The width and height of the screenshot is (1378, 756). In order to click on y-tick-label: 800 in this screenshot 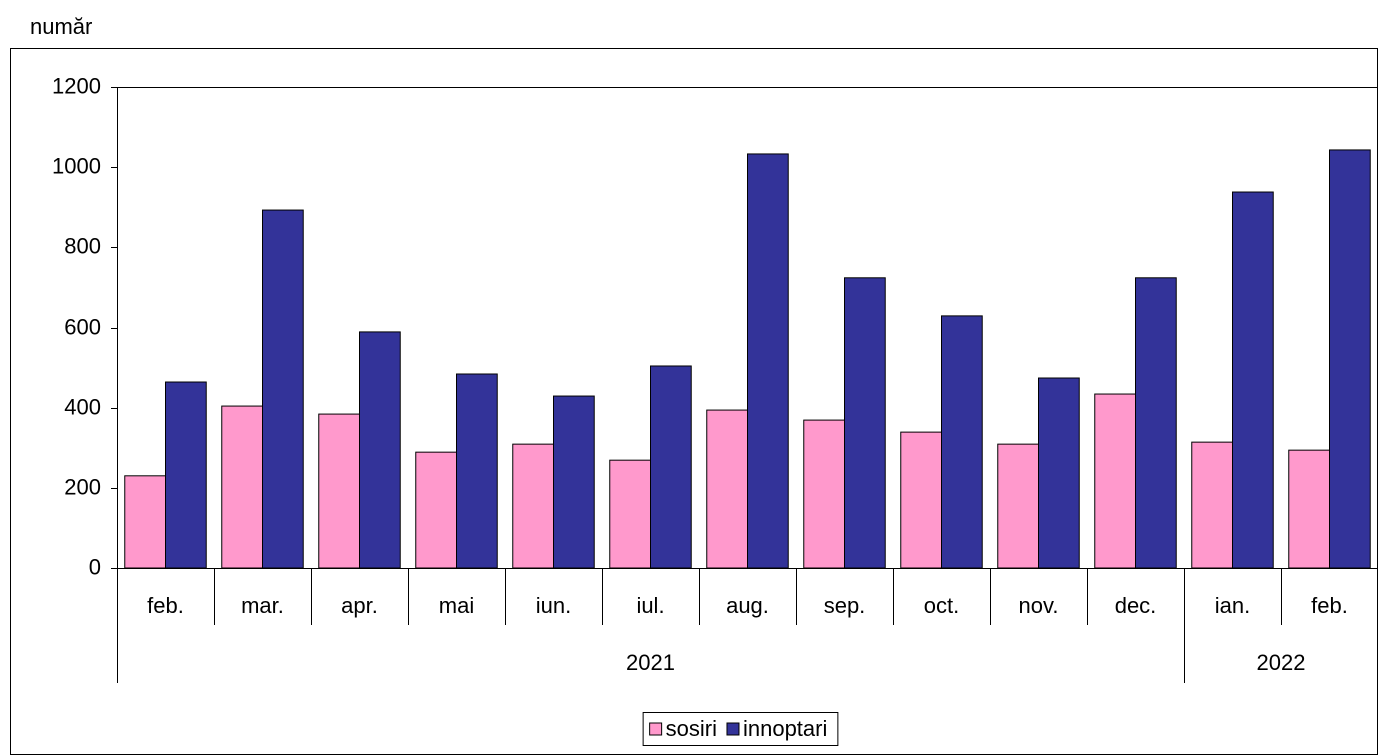, I will do `click(82, 245)`.